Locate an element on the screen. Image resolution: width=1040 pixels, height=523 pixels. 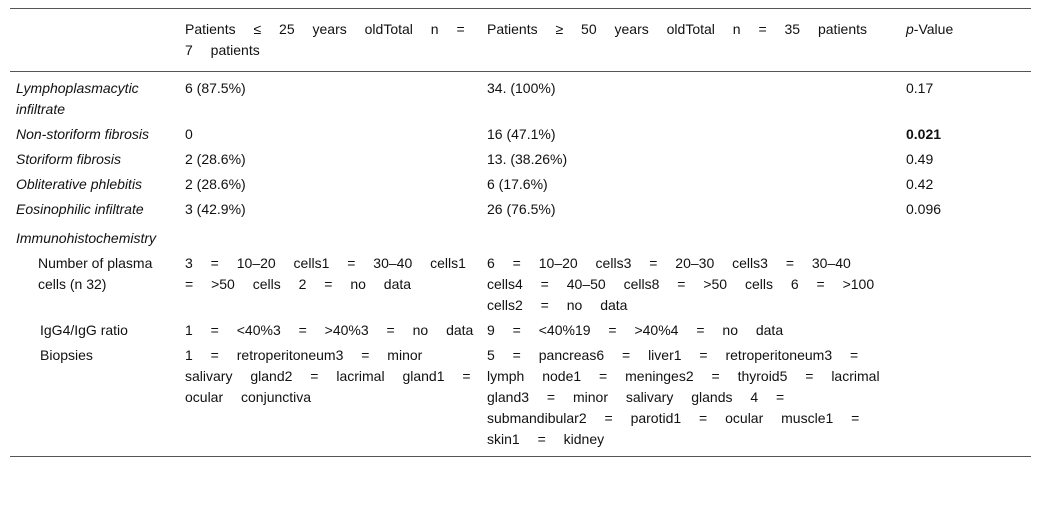
row-label: Eosinophilic infiltrate is located at coordinates (80, 209).